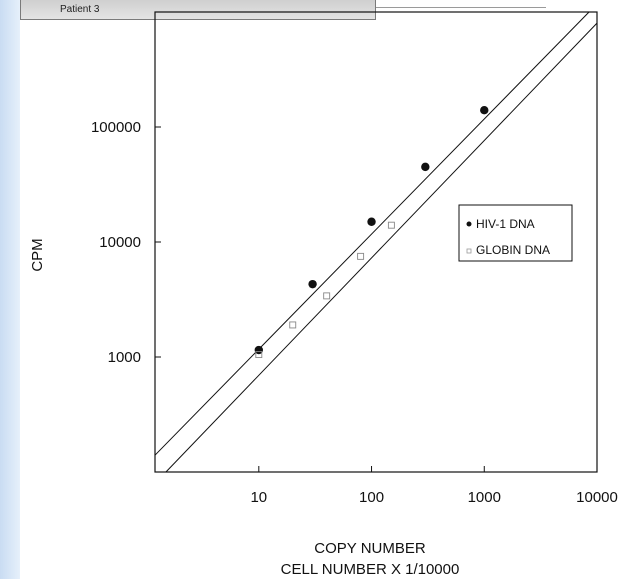  What do you see at coordinates (434, 486) in the screenshot?
I see `x-ticks: 10 100 1000 10000` at bounding box center [434, 486].